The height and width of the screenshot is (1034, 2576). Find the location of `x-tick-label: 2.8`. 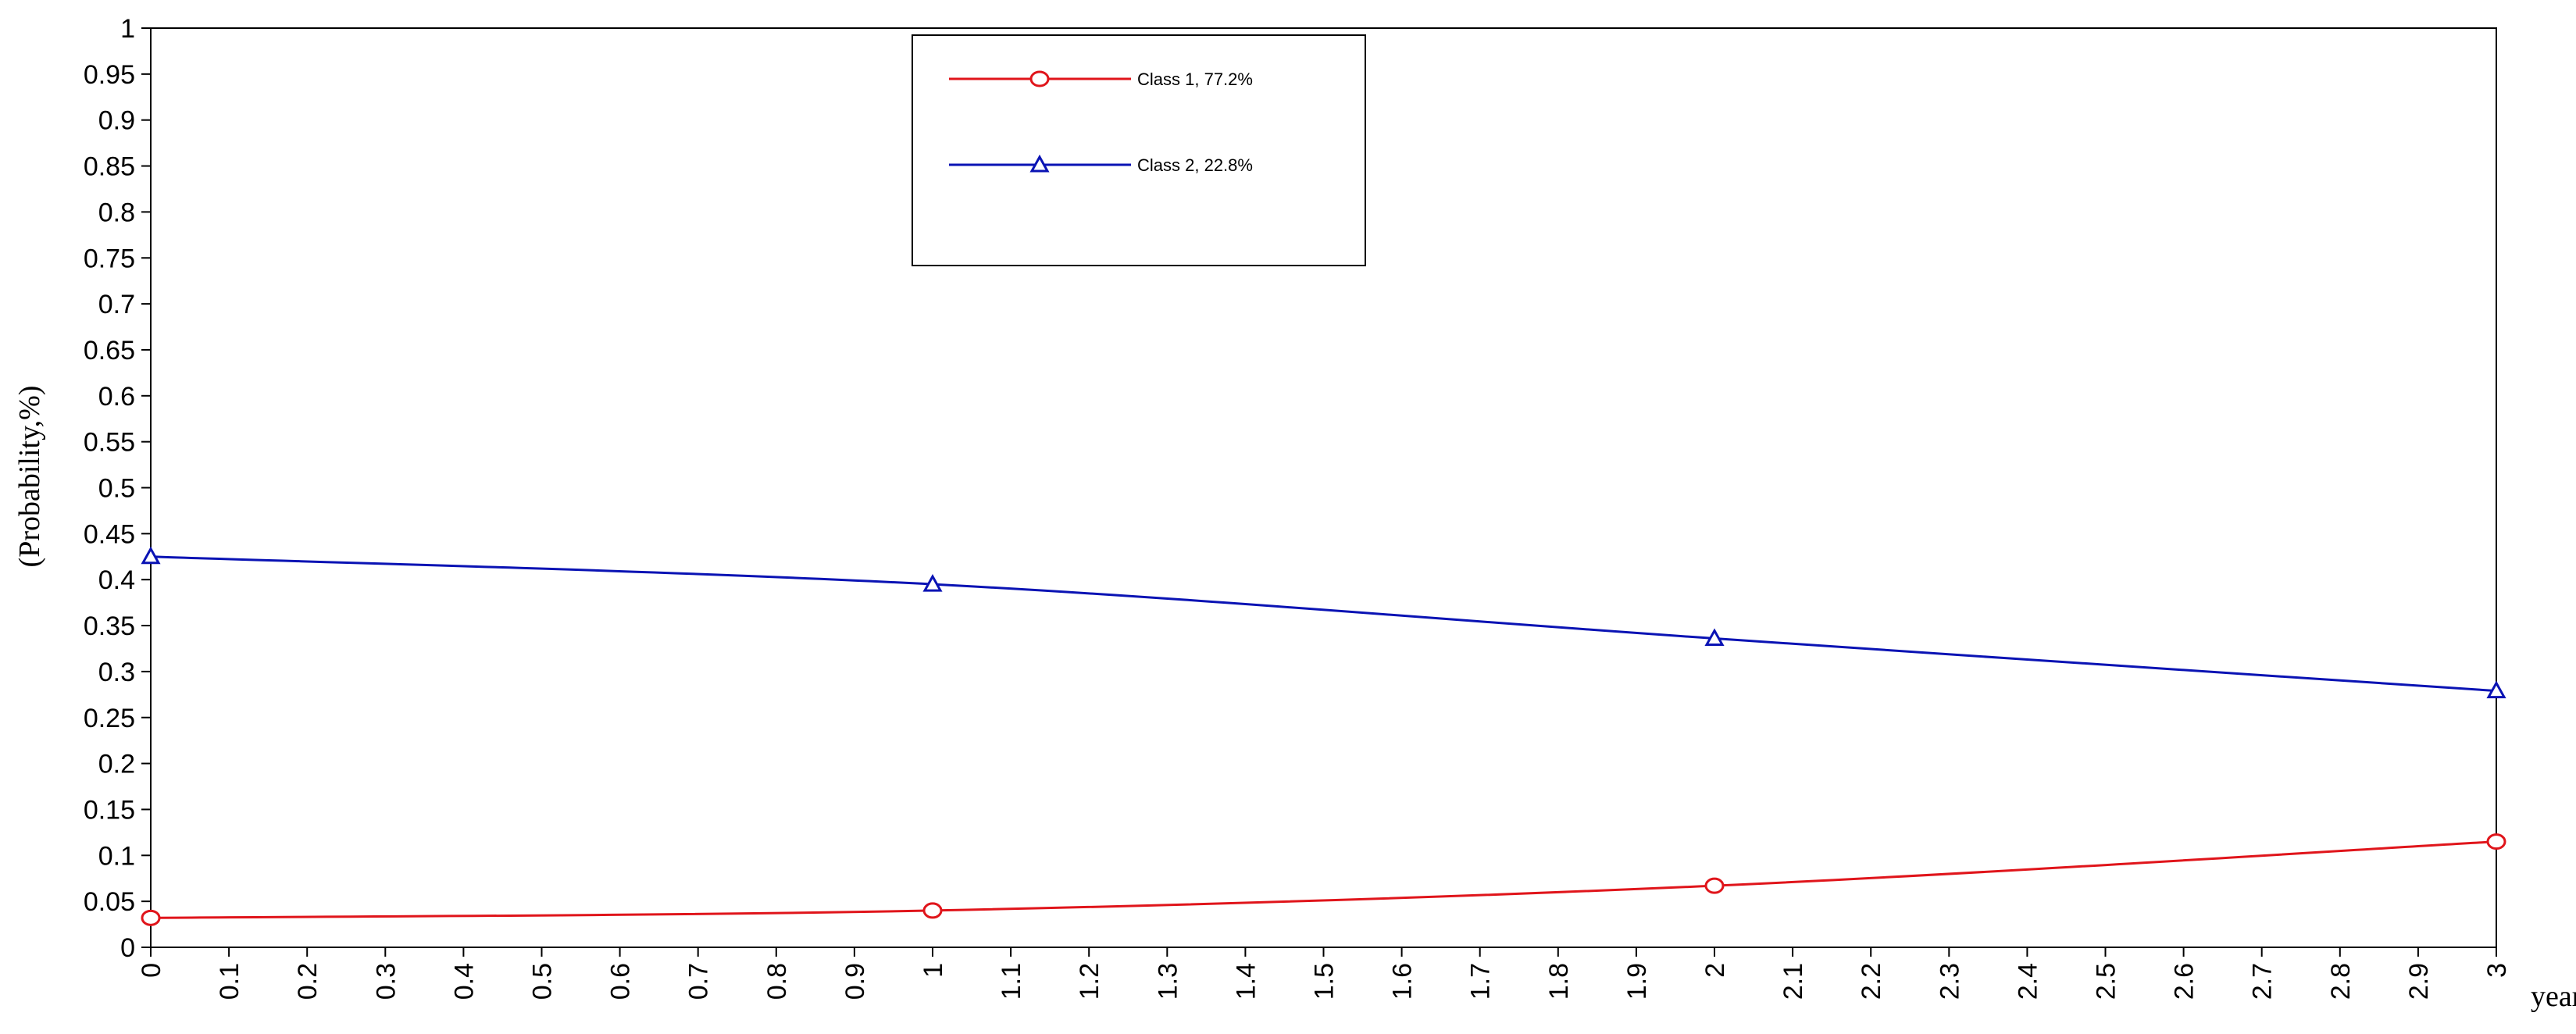

x-tick-label: 2.8 is located at coordinates (2341, 981).